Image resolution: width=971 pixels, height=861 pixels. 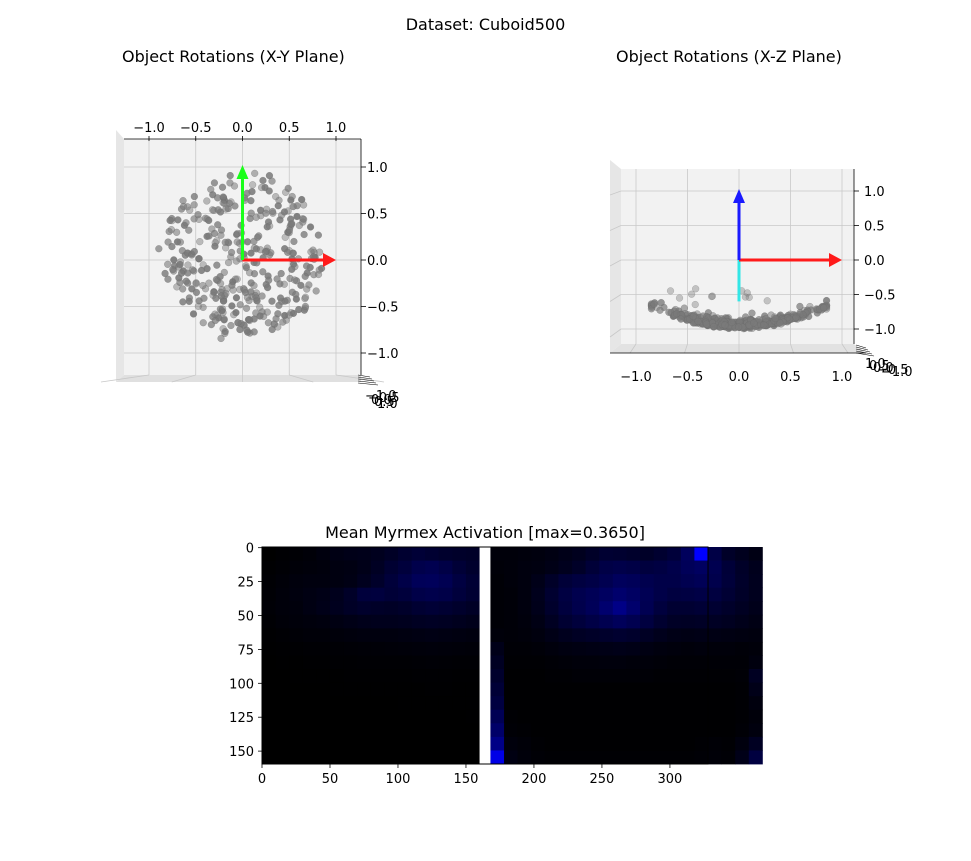 I want to click on xz-x-tick-label: −0.5, so click(x=688, y=377).